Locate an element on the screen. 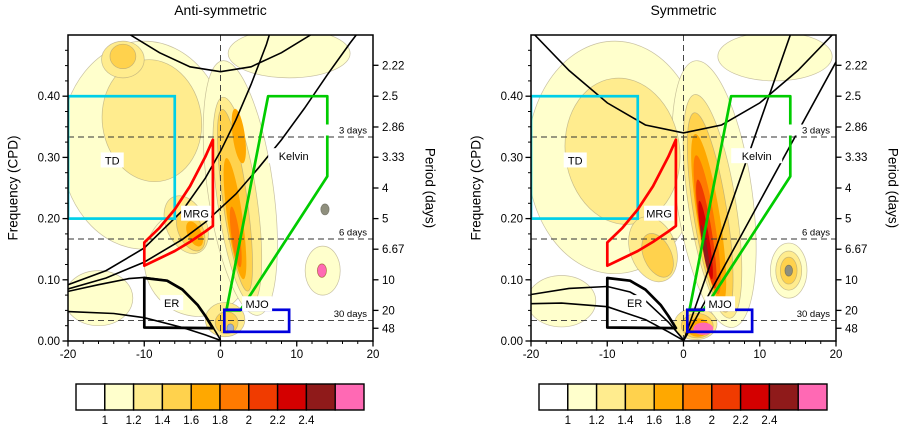 This screenshot has width=917, height=434. er-region-label-bg is located at coordinates (172, 303).